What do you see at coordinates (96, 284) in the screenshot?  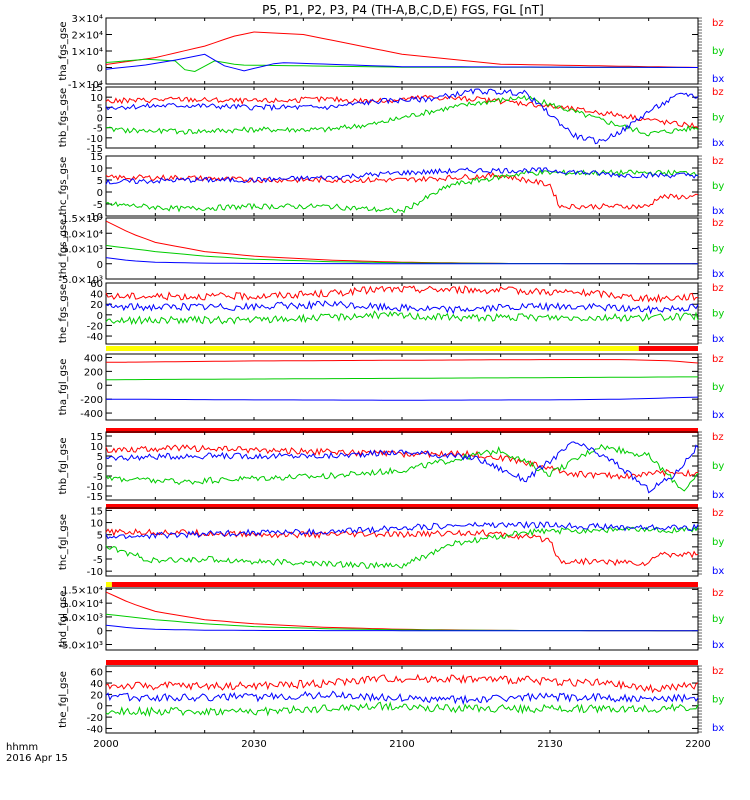 I see `ytick-label: 60` at bounding box center [96, 284].